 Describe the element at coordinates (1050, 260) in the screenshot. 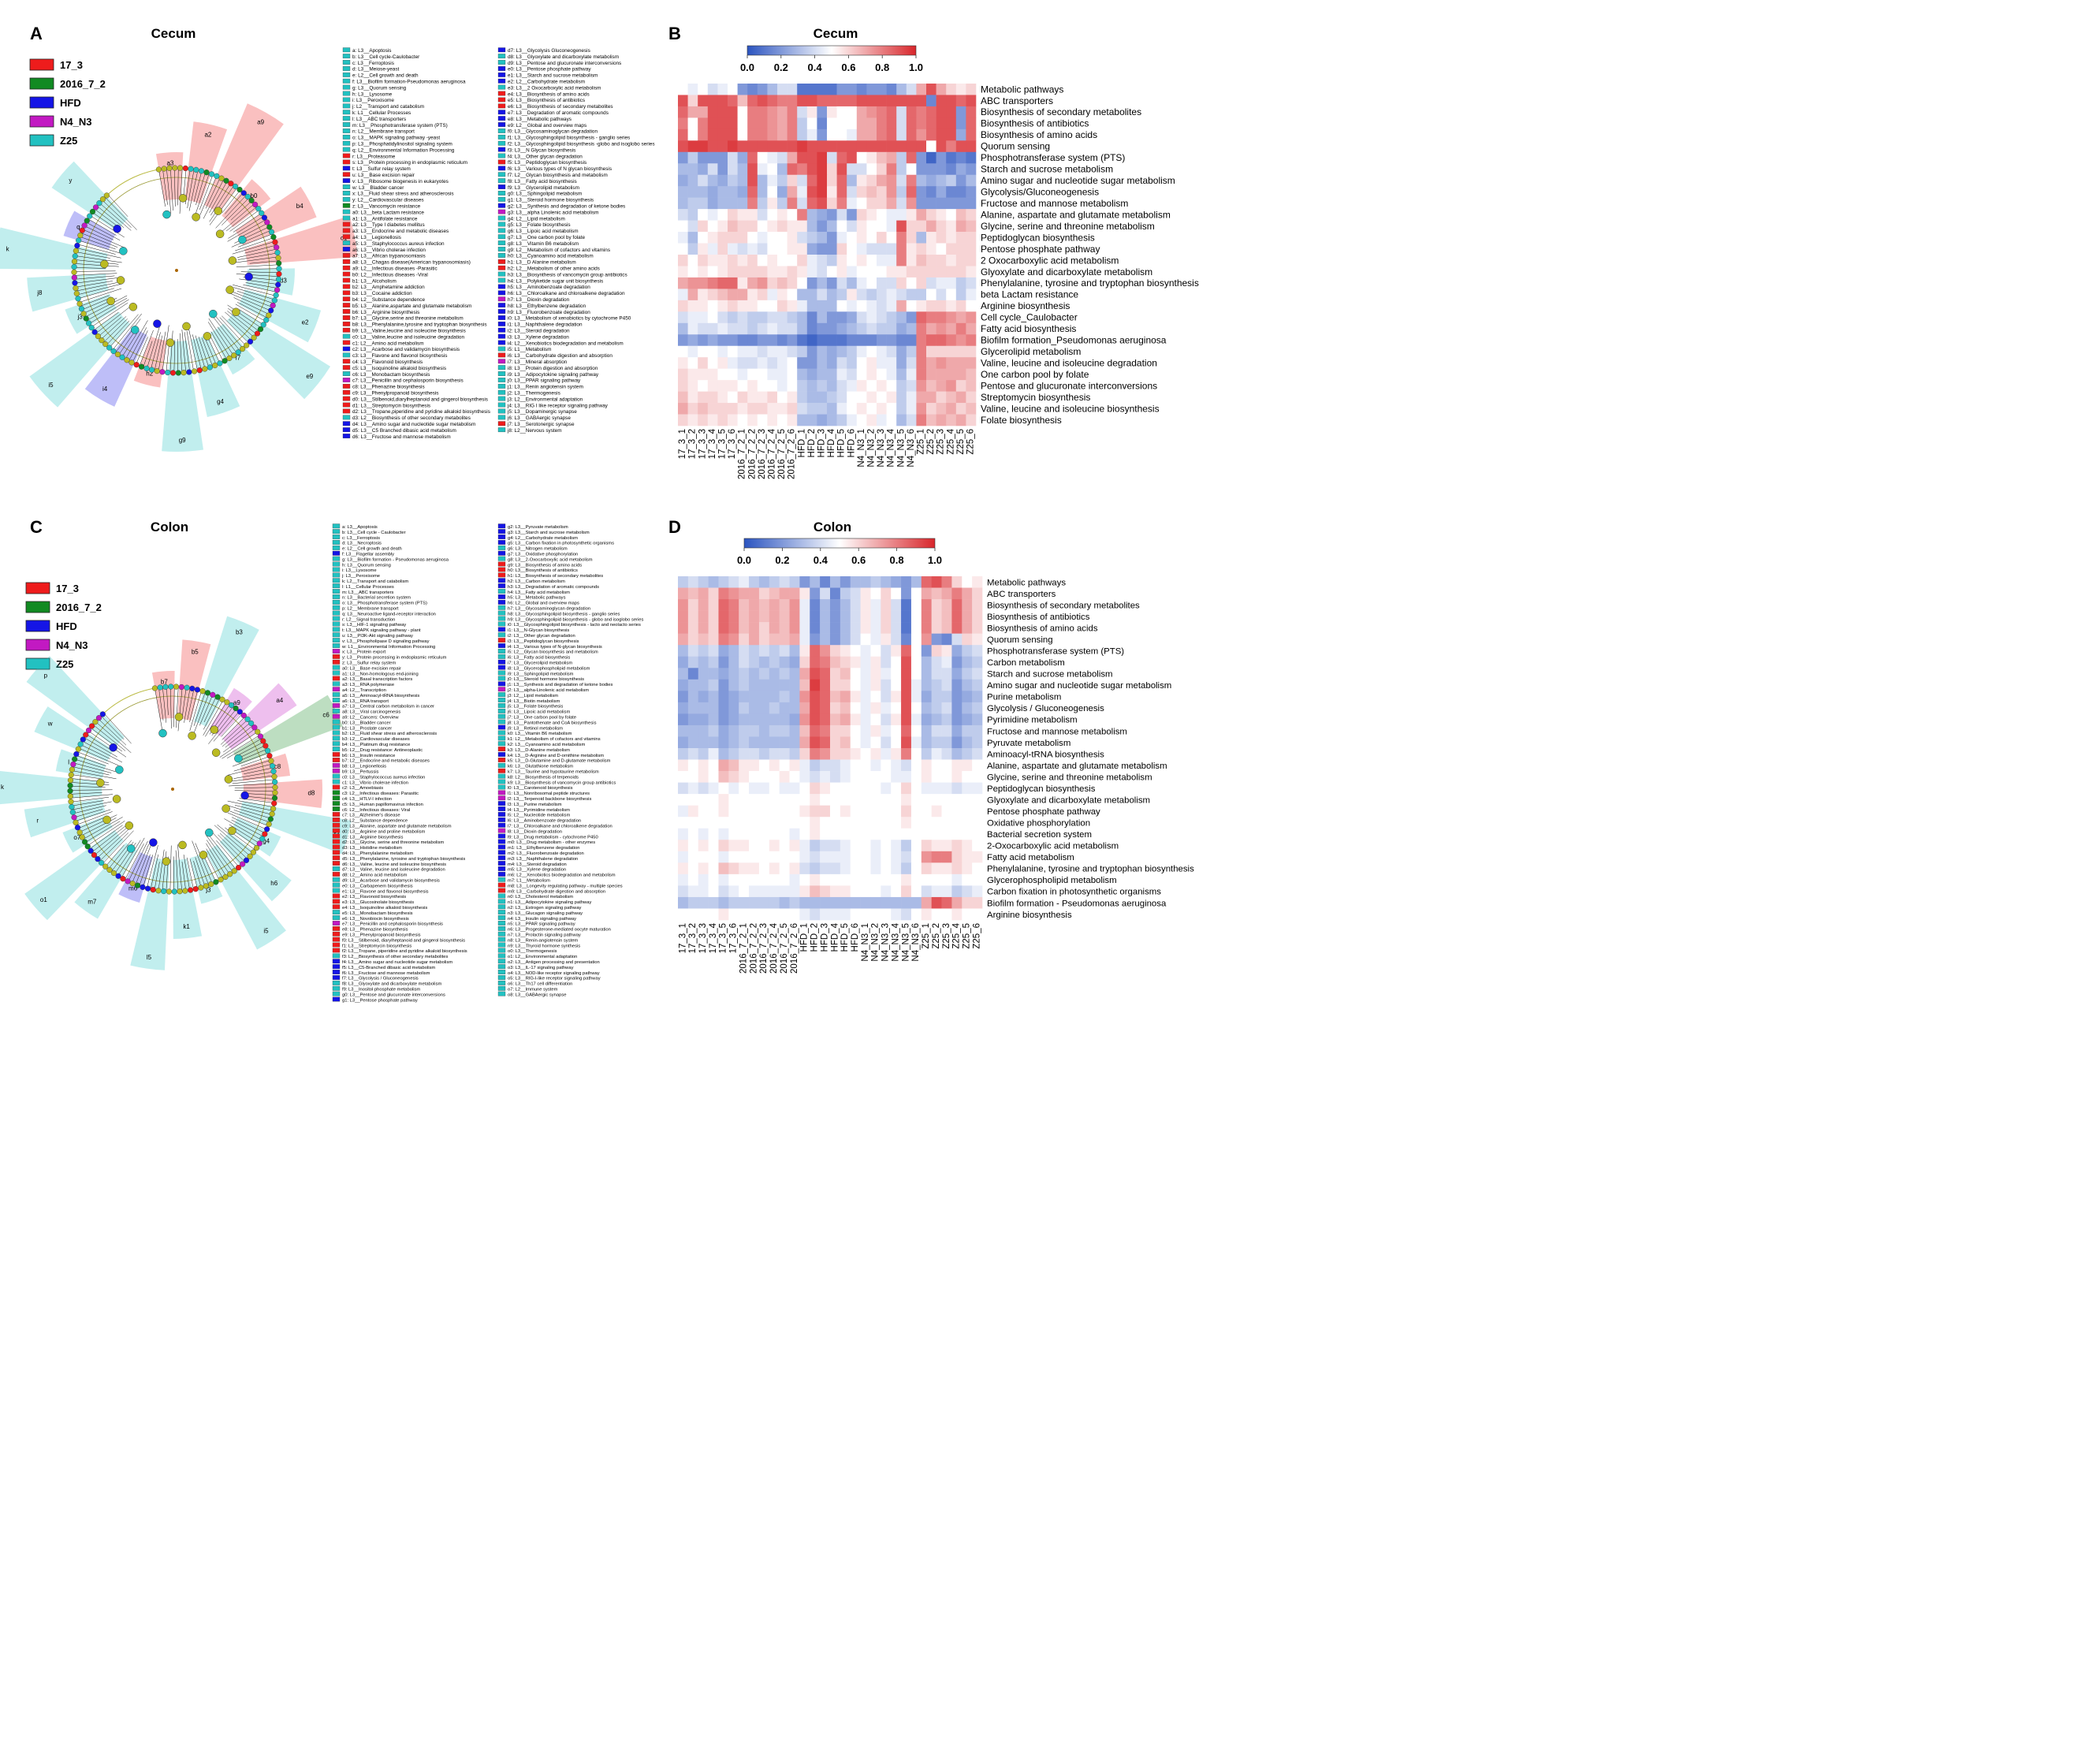

I see `heatmap-row-label: 2 Oxocarboxylic acid metabolism` at that location.